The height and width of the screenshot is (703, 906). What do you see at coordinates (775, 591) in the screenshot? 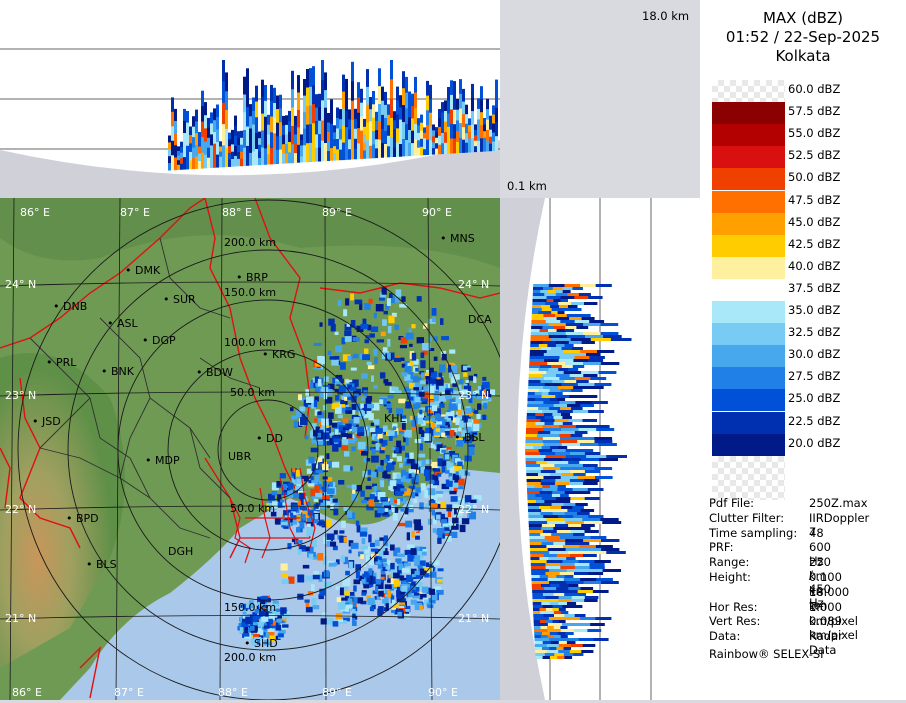
I see `metadata-row: Height: 0.100 km to` at bounding box center [775, 591].